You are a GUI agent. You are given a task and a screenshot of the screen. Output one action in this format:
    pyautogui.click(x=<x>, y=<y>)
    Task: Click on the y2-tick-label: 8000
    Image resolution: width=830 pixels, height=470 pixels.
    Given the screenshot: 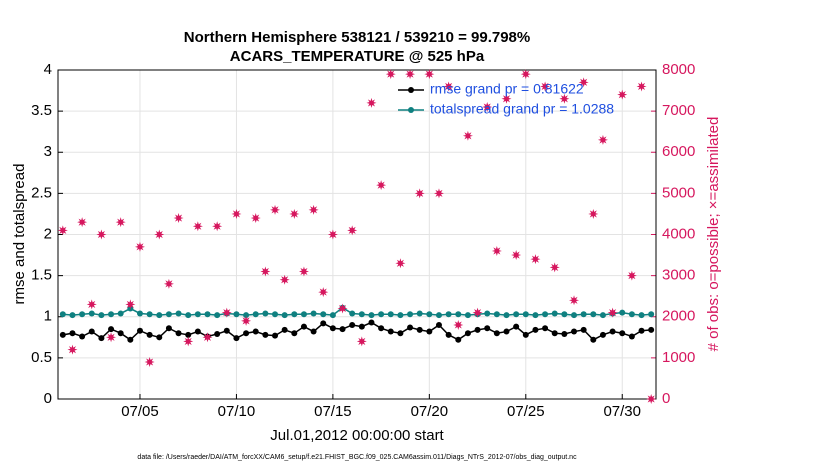 What is the action you would take?
    pyautogui.click(x=678, y=69)
    